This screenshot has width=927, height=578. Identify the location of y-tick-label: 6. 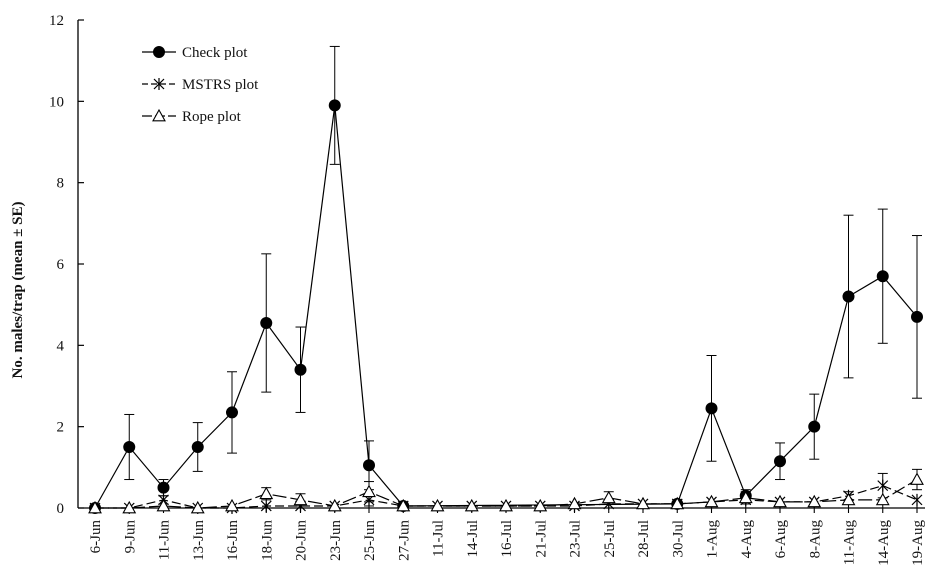
(61, 265).